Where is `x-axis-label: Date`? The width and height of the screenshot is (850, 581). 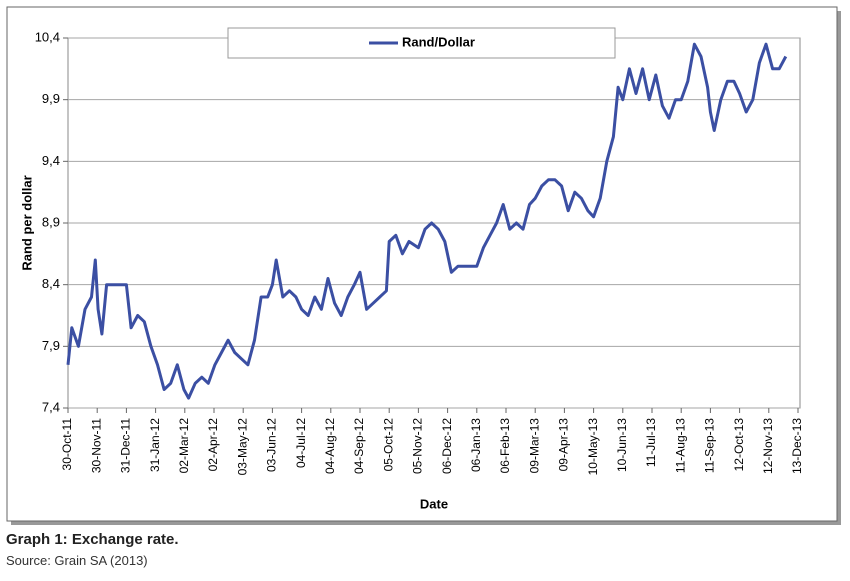
x-axis-label: Date is located at coordinates (434, 503).